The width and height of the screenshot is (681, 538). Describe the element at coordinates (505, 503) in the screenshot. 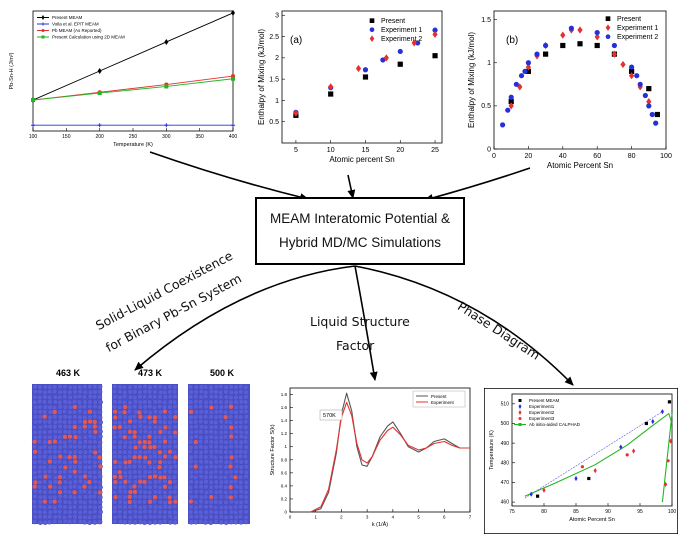

I see `y-tick-label: 460` at that location.